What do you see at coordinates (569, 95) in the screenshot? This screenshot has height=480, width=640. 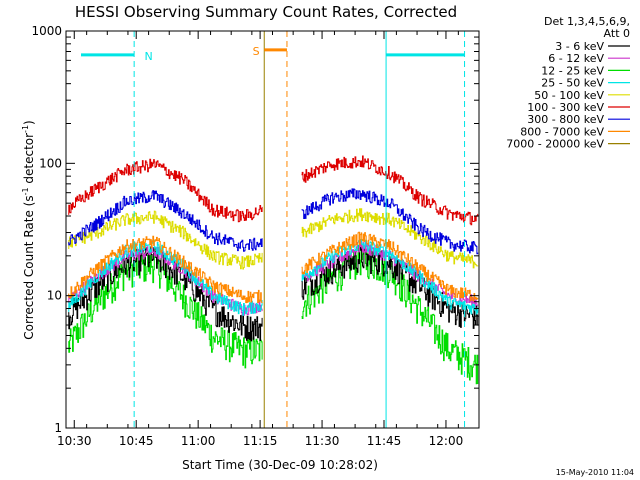 I see `legend-label: 50 - 100 keV` at bounding box center [569, 95].